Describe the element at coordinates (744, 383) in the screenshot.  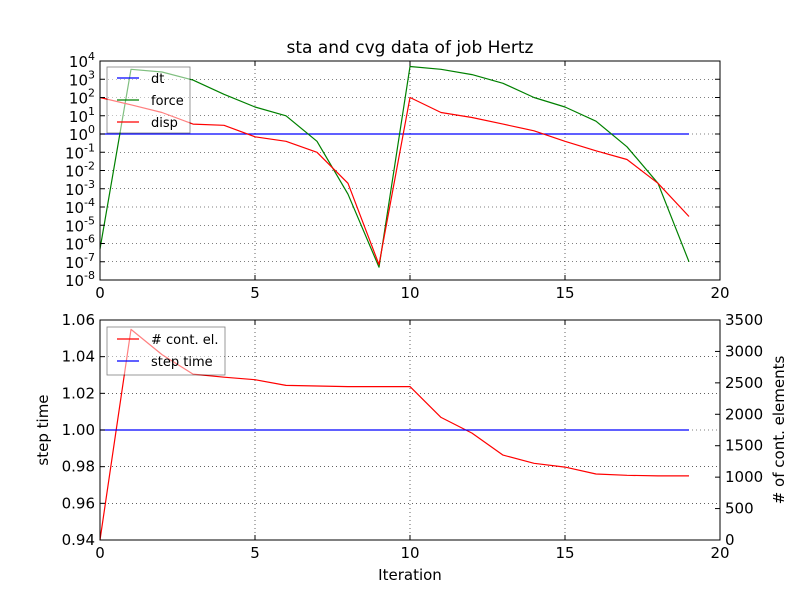
I see `y-tick-label-right: 2500` at that location.